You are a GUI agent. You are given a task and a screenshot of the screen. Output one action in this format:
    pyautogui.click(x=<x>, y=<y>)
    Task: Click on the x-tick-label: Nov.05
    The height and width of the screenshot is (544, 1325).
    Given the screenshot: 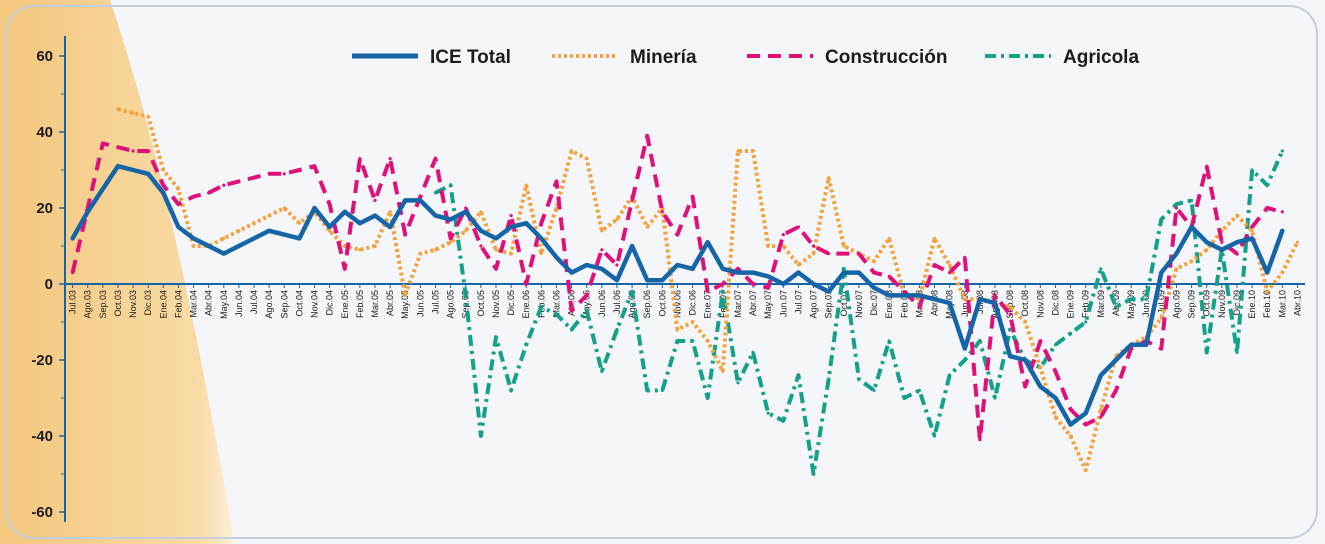 What is the action you would take?
    pyautogui.click(x=496, y=304)
    